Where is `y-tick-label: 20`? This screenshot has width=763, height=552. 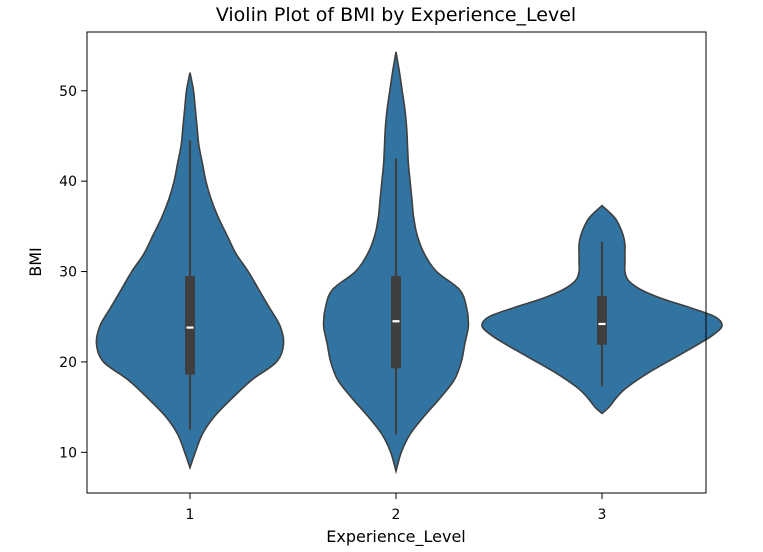 y-tick-label: 20 is located at coordinates (68, 363).